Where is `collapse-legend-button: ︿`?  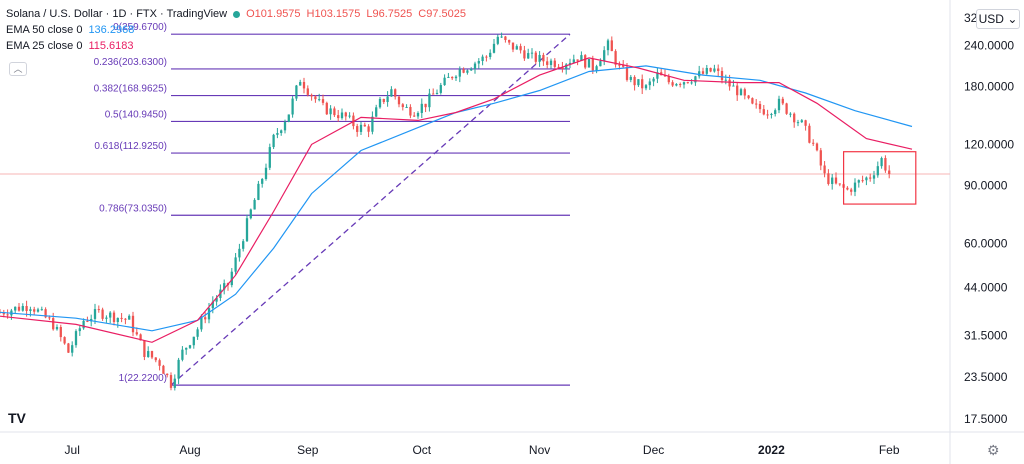
collapse-legend-button: ︿ is located at coordinates (18, 69).